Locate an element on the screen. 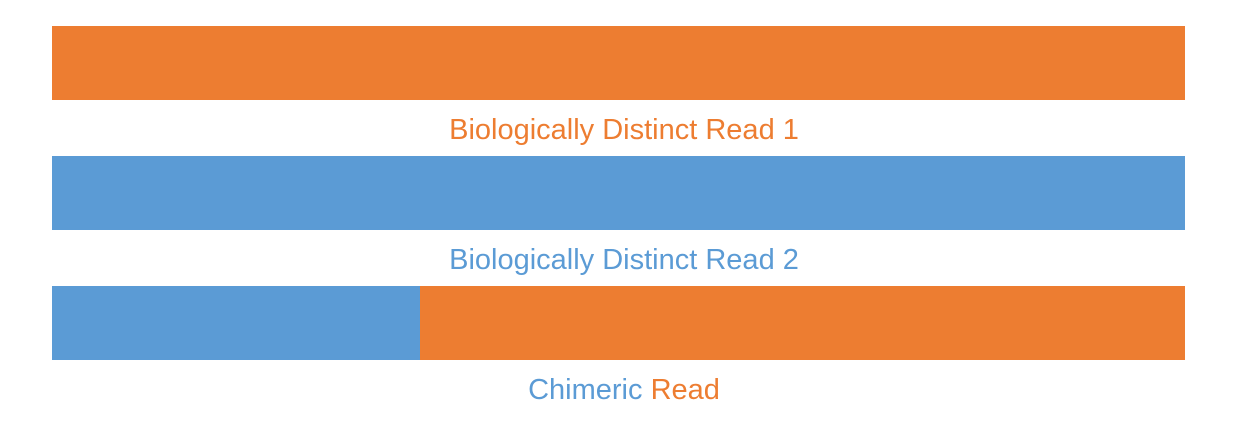 The image size is (1248, 431). chimeric-segment-blue is located at coordinates (236, 323).